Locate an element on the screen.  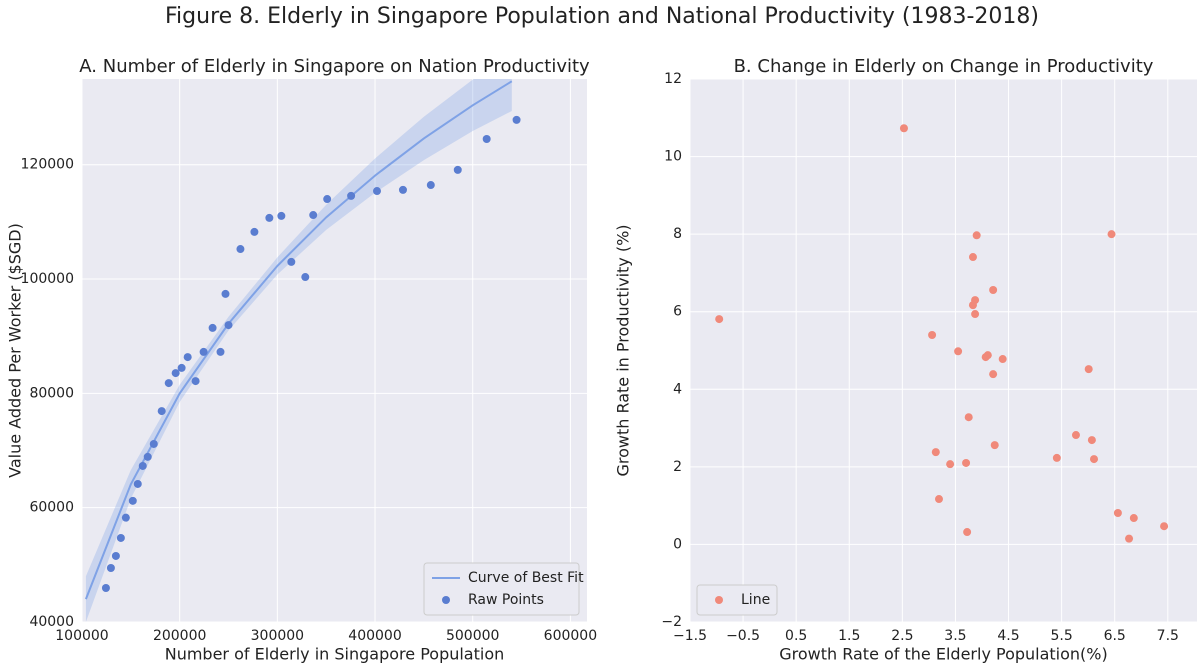
y-tick-label: 80000 is located at coordinates (51, 393).